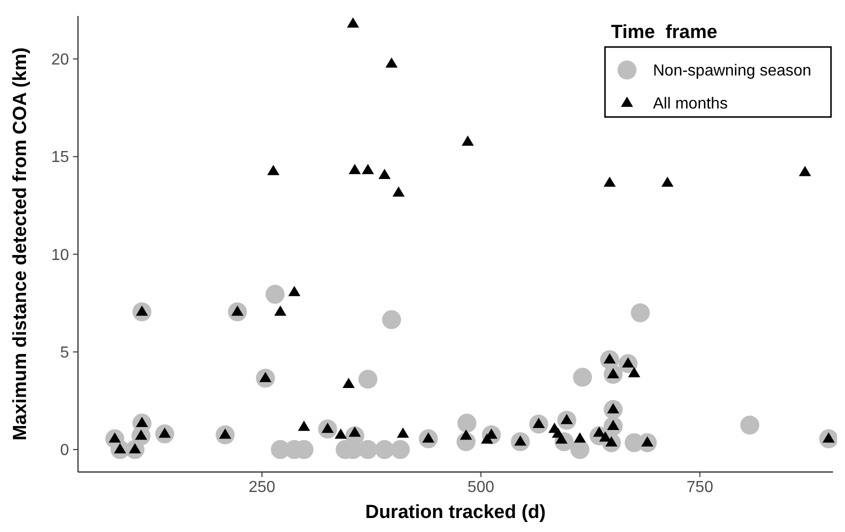  Describe the element at coordinates (690, 104) in the screenshot. I see `legend-label: All months` at that location.